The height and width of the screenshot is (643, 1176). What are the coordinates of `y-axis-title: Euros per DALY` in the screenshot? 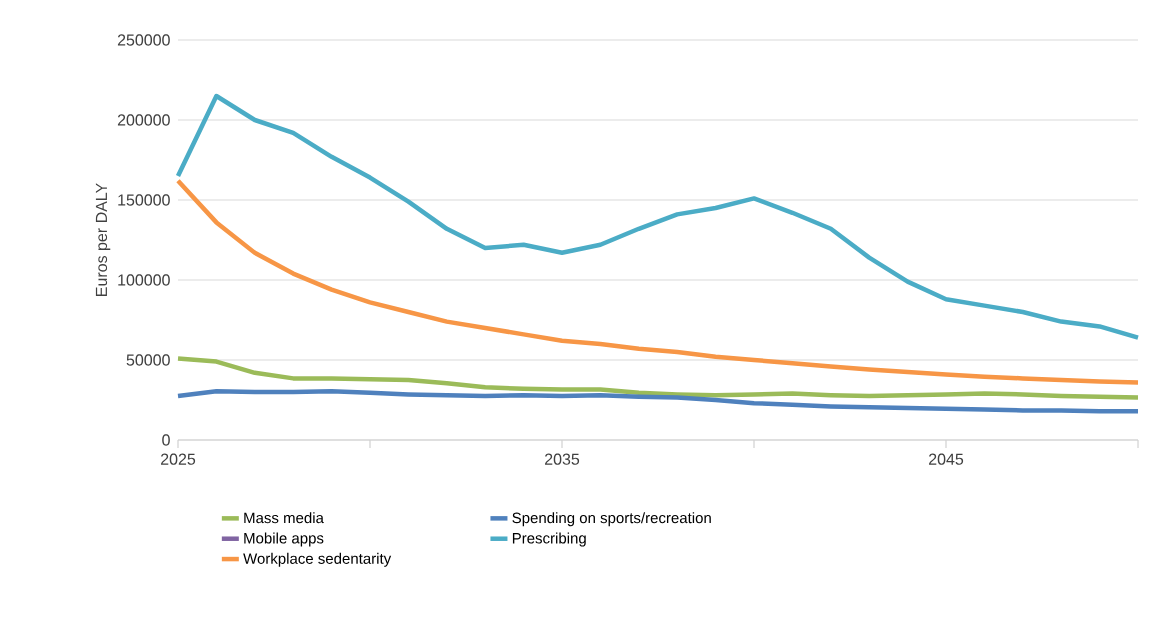 It's located at (103, 239).